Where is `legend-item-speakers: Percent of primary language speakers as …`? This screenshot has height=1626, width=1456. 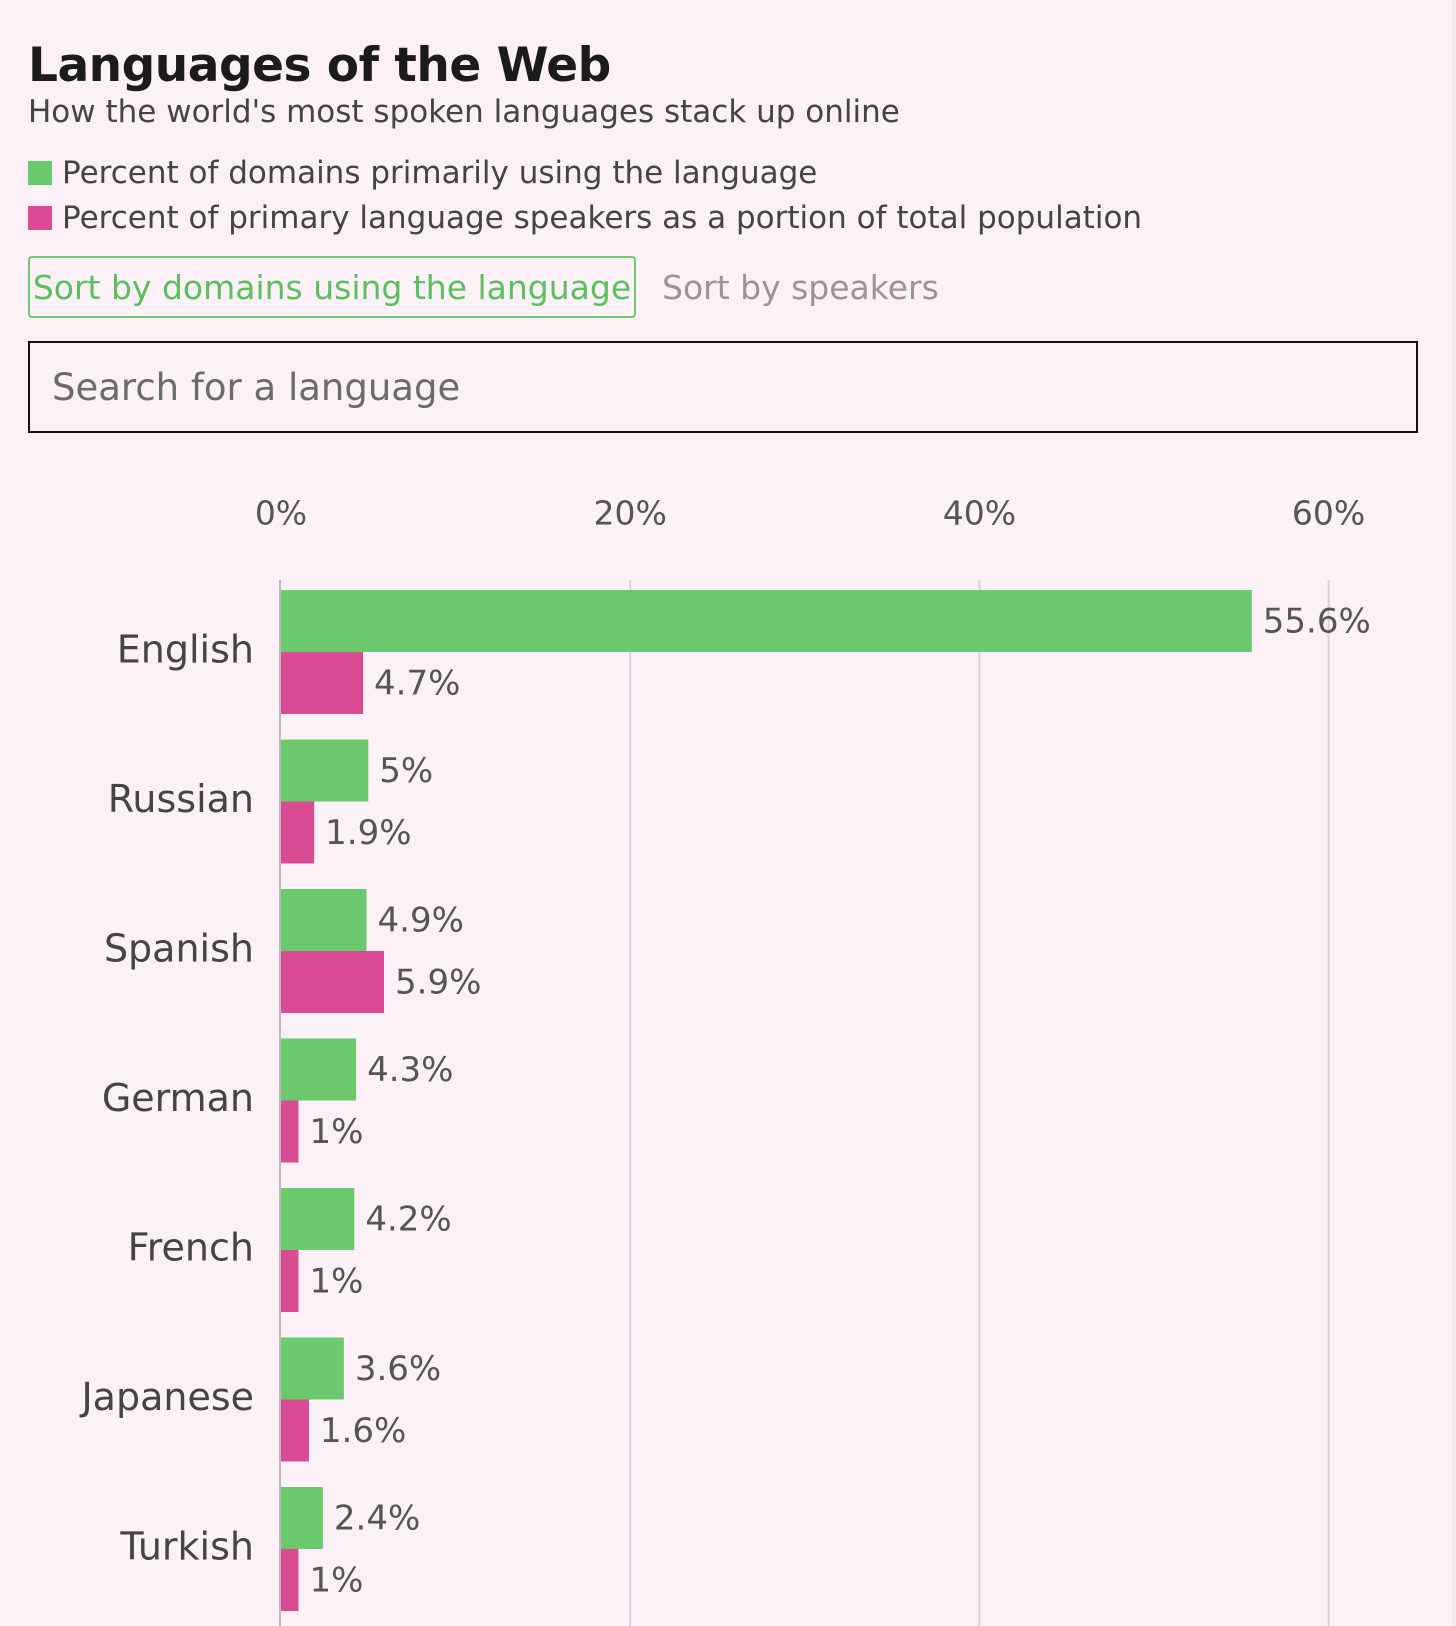 legend-item-speakers: Percent of primary language speakers as … is located at coordinates (585, 218).